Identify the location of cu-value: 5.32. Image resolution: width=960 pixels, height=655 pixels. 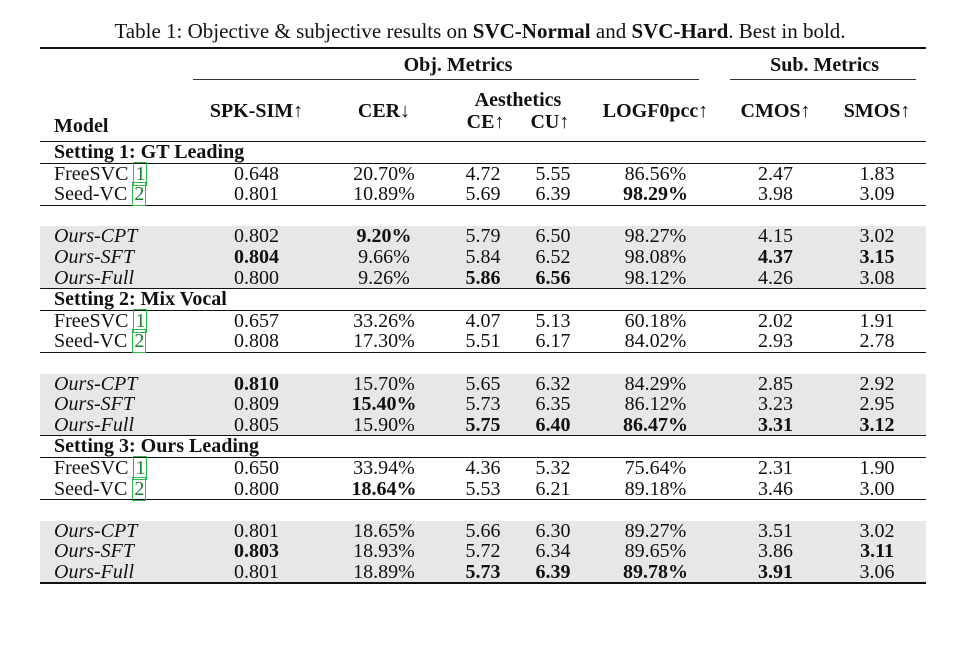
(553, 467).